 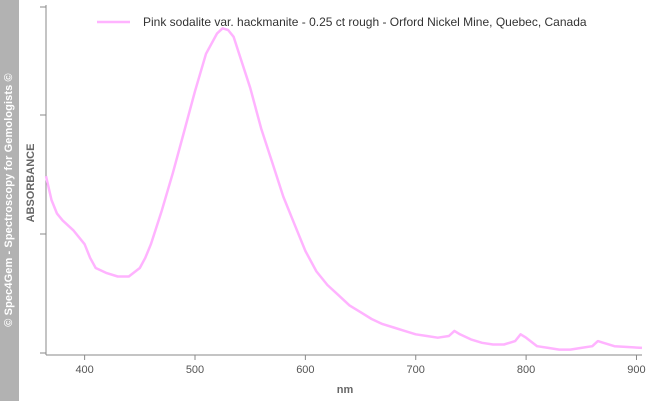 What do you see at coordinates (195, 370) in the screenshot?
I see `x-tick-label: 500` at bounding box center [195, 370].